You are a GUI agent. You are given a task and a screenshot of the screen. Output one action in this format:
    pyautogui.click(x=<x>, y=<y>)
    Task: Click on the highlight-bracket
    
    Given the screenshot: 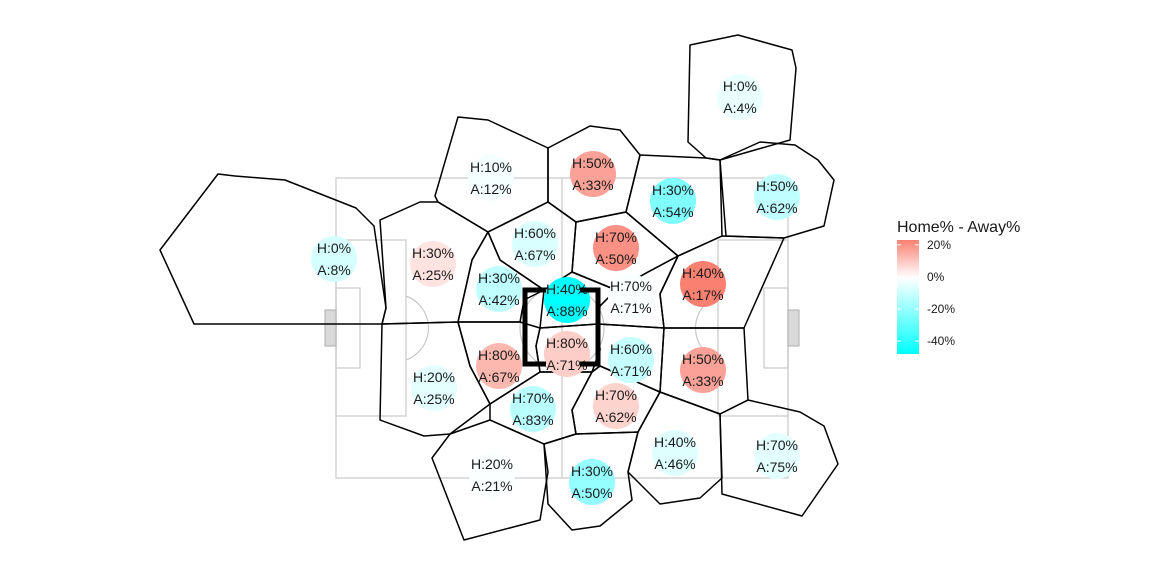 What is the action you would take?
    pyautogui.click(x=561, y=327)
    